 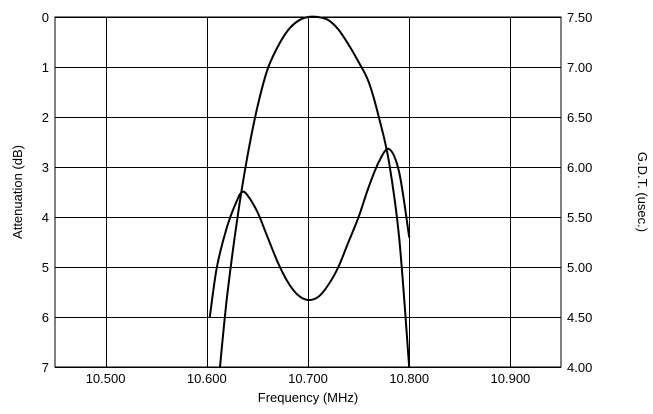 I want to click on right-y-tick-label: 6.00, so click(x=579, y=167).